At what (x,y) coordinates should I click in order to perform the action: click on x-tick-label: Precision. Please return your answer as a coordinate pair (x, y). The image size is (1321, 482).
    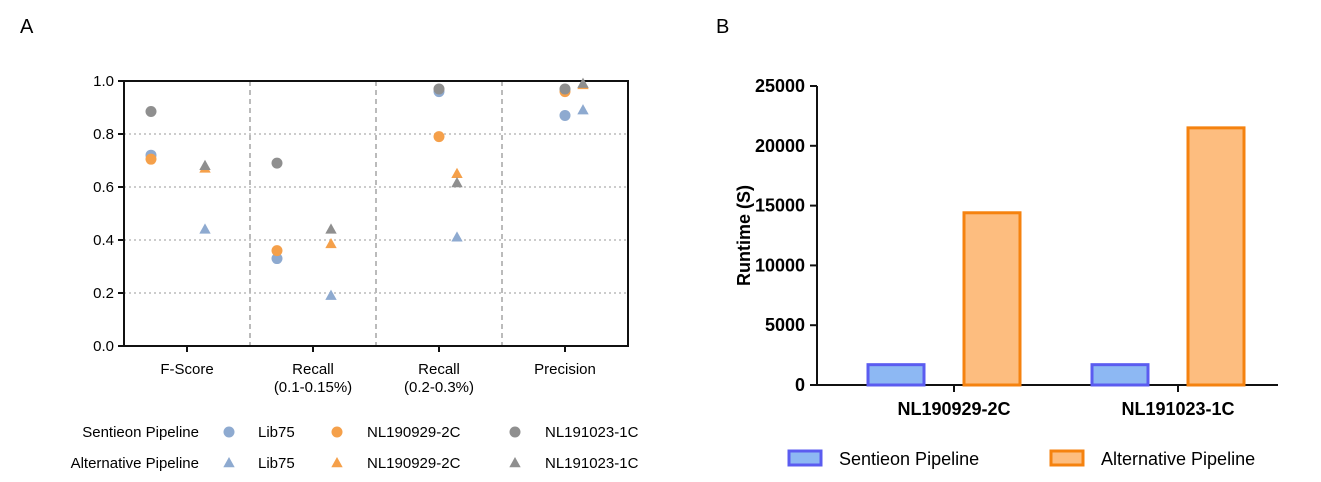
    Looking at the image, I should click on (565, 369).